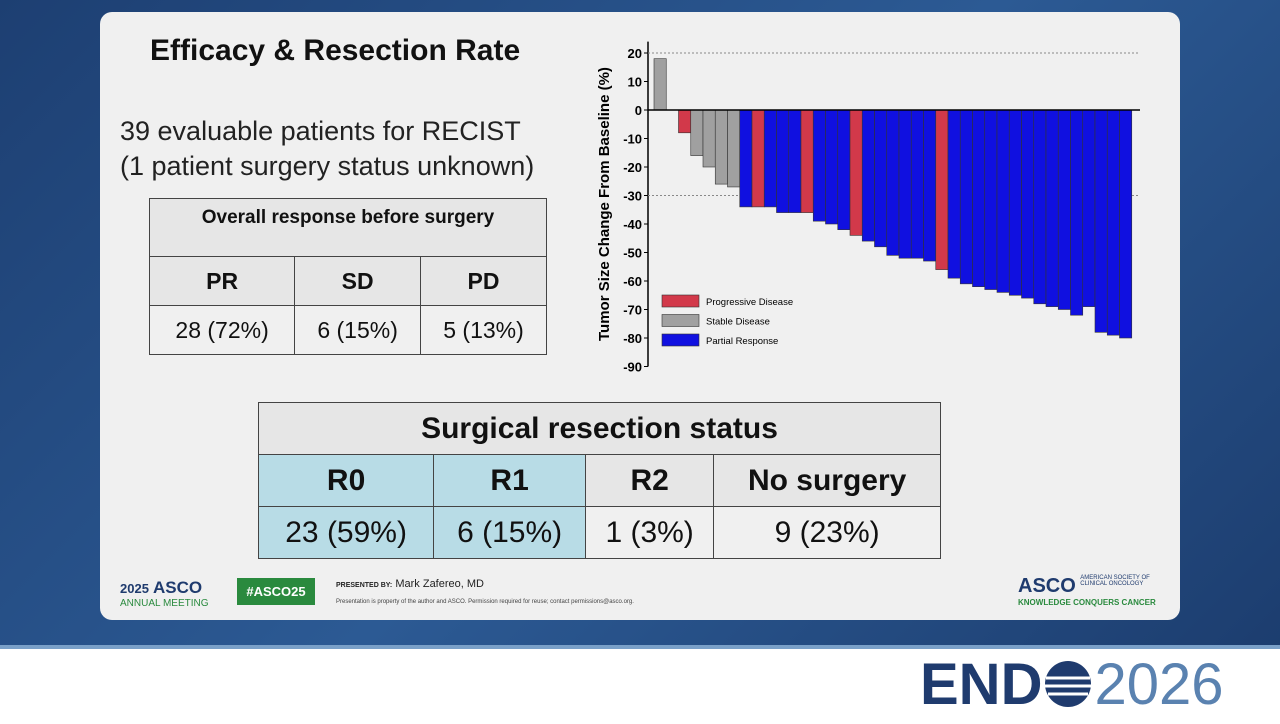 The width and height of the screenshot is (1280, 724). I want to click on table-cell: 28 (72%), so click(222, 330).